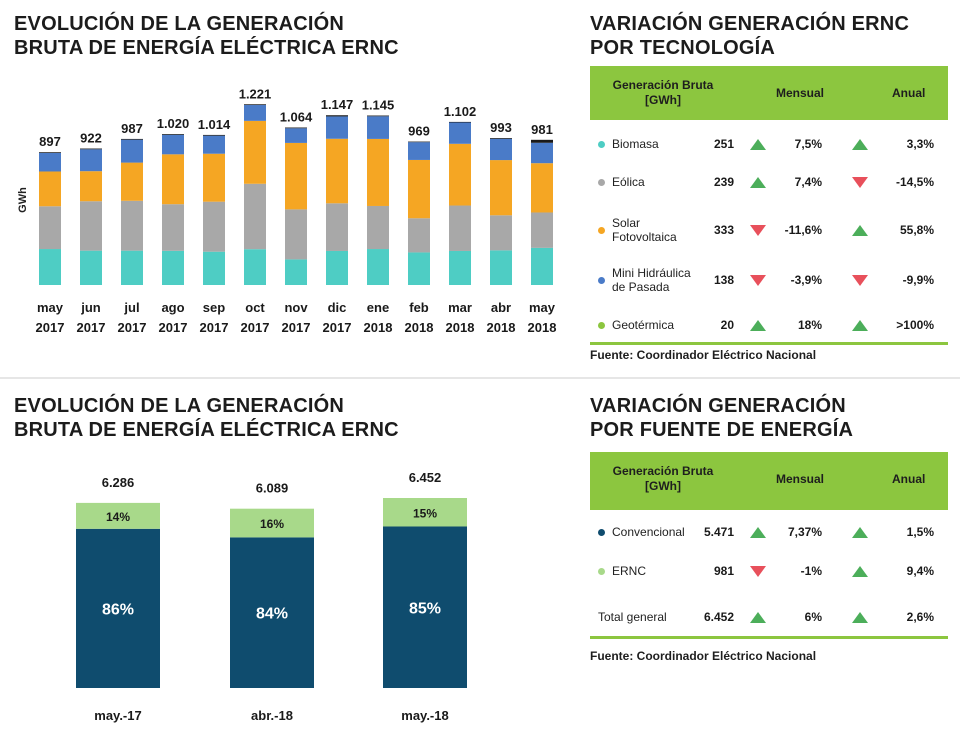 This screenshot has height=736, width=960. I want to click on bar-segment-ernc, so click(425, 512).